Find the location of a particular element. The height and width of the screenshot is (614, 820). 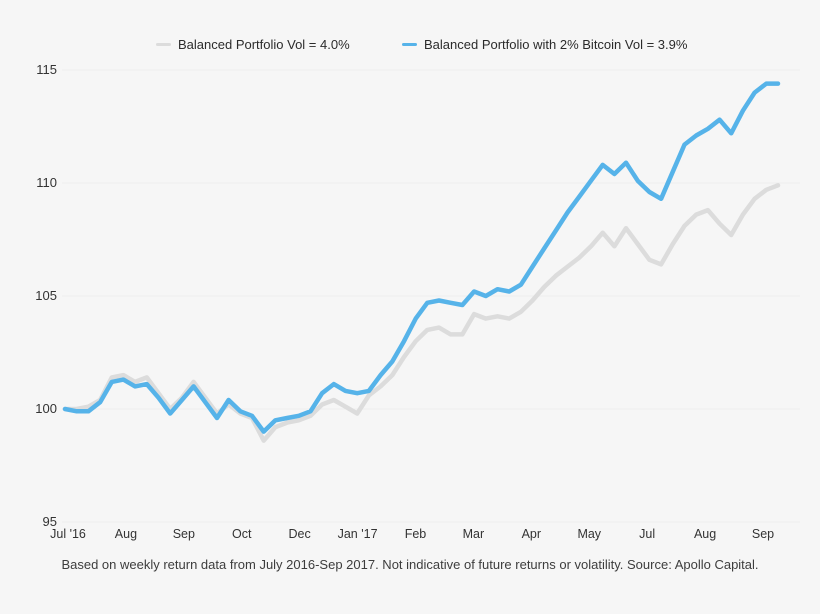

legend-swatch-blue-line is located at coordinates (409, 44).